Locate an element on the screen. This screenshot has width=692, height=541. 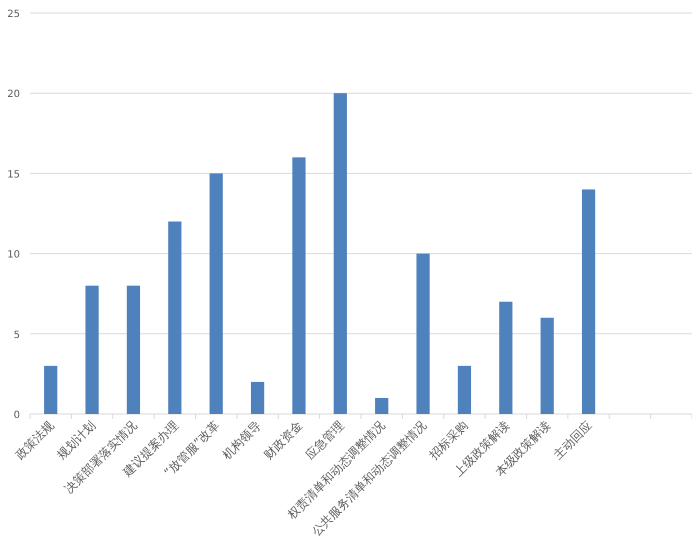
y-tick-label: 25 is located at coordinates (13, 14).